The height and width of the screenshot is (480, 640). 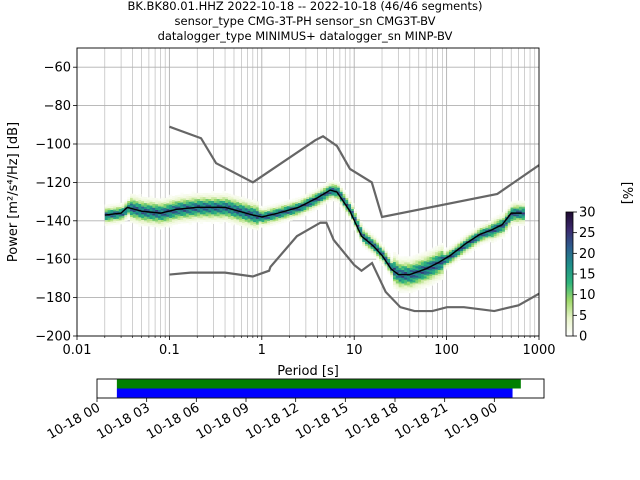 What do you see at coordinates (309, 347) in the screenshot?
I see `x-axis-ticks: 0.01 0.1 1 10 100 1000` at bounding box center [309, 347].